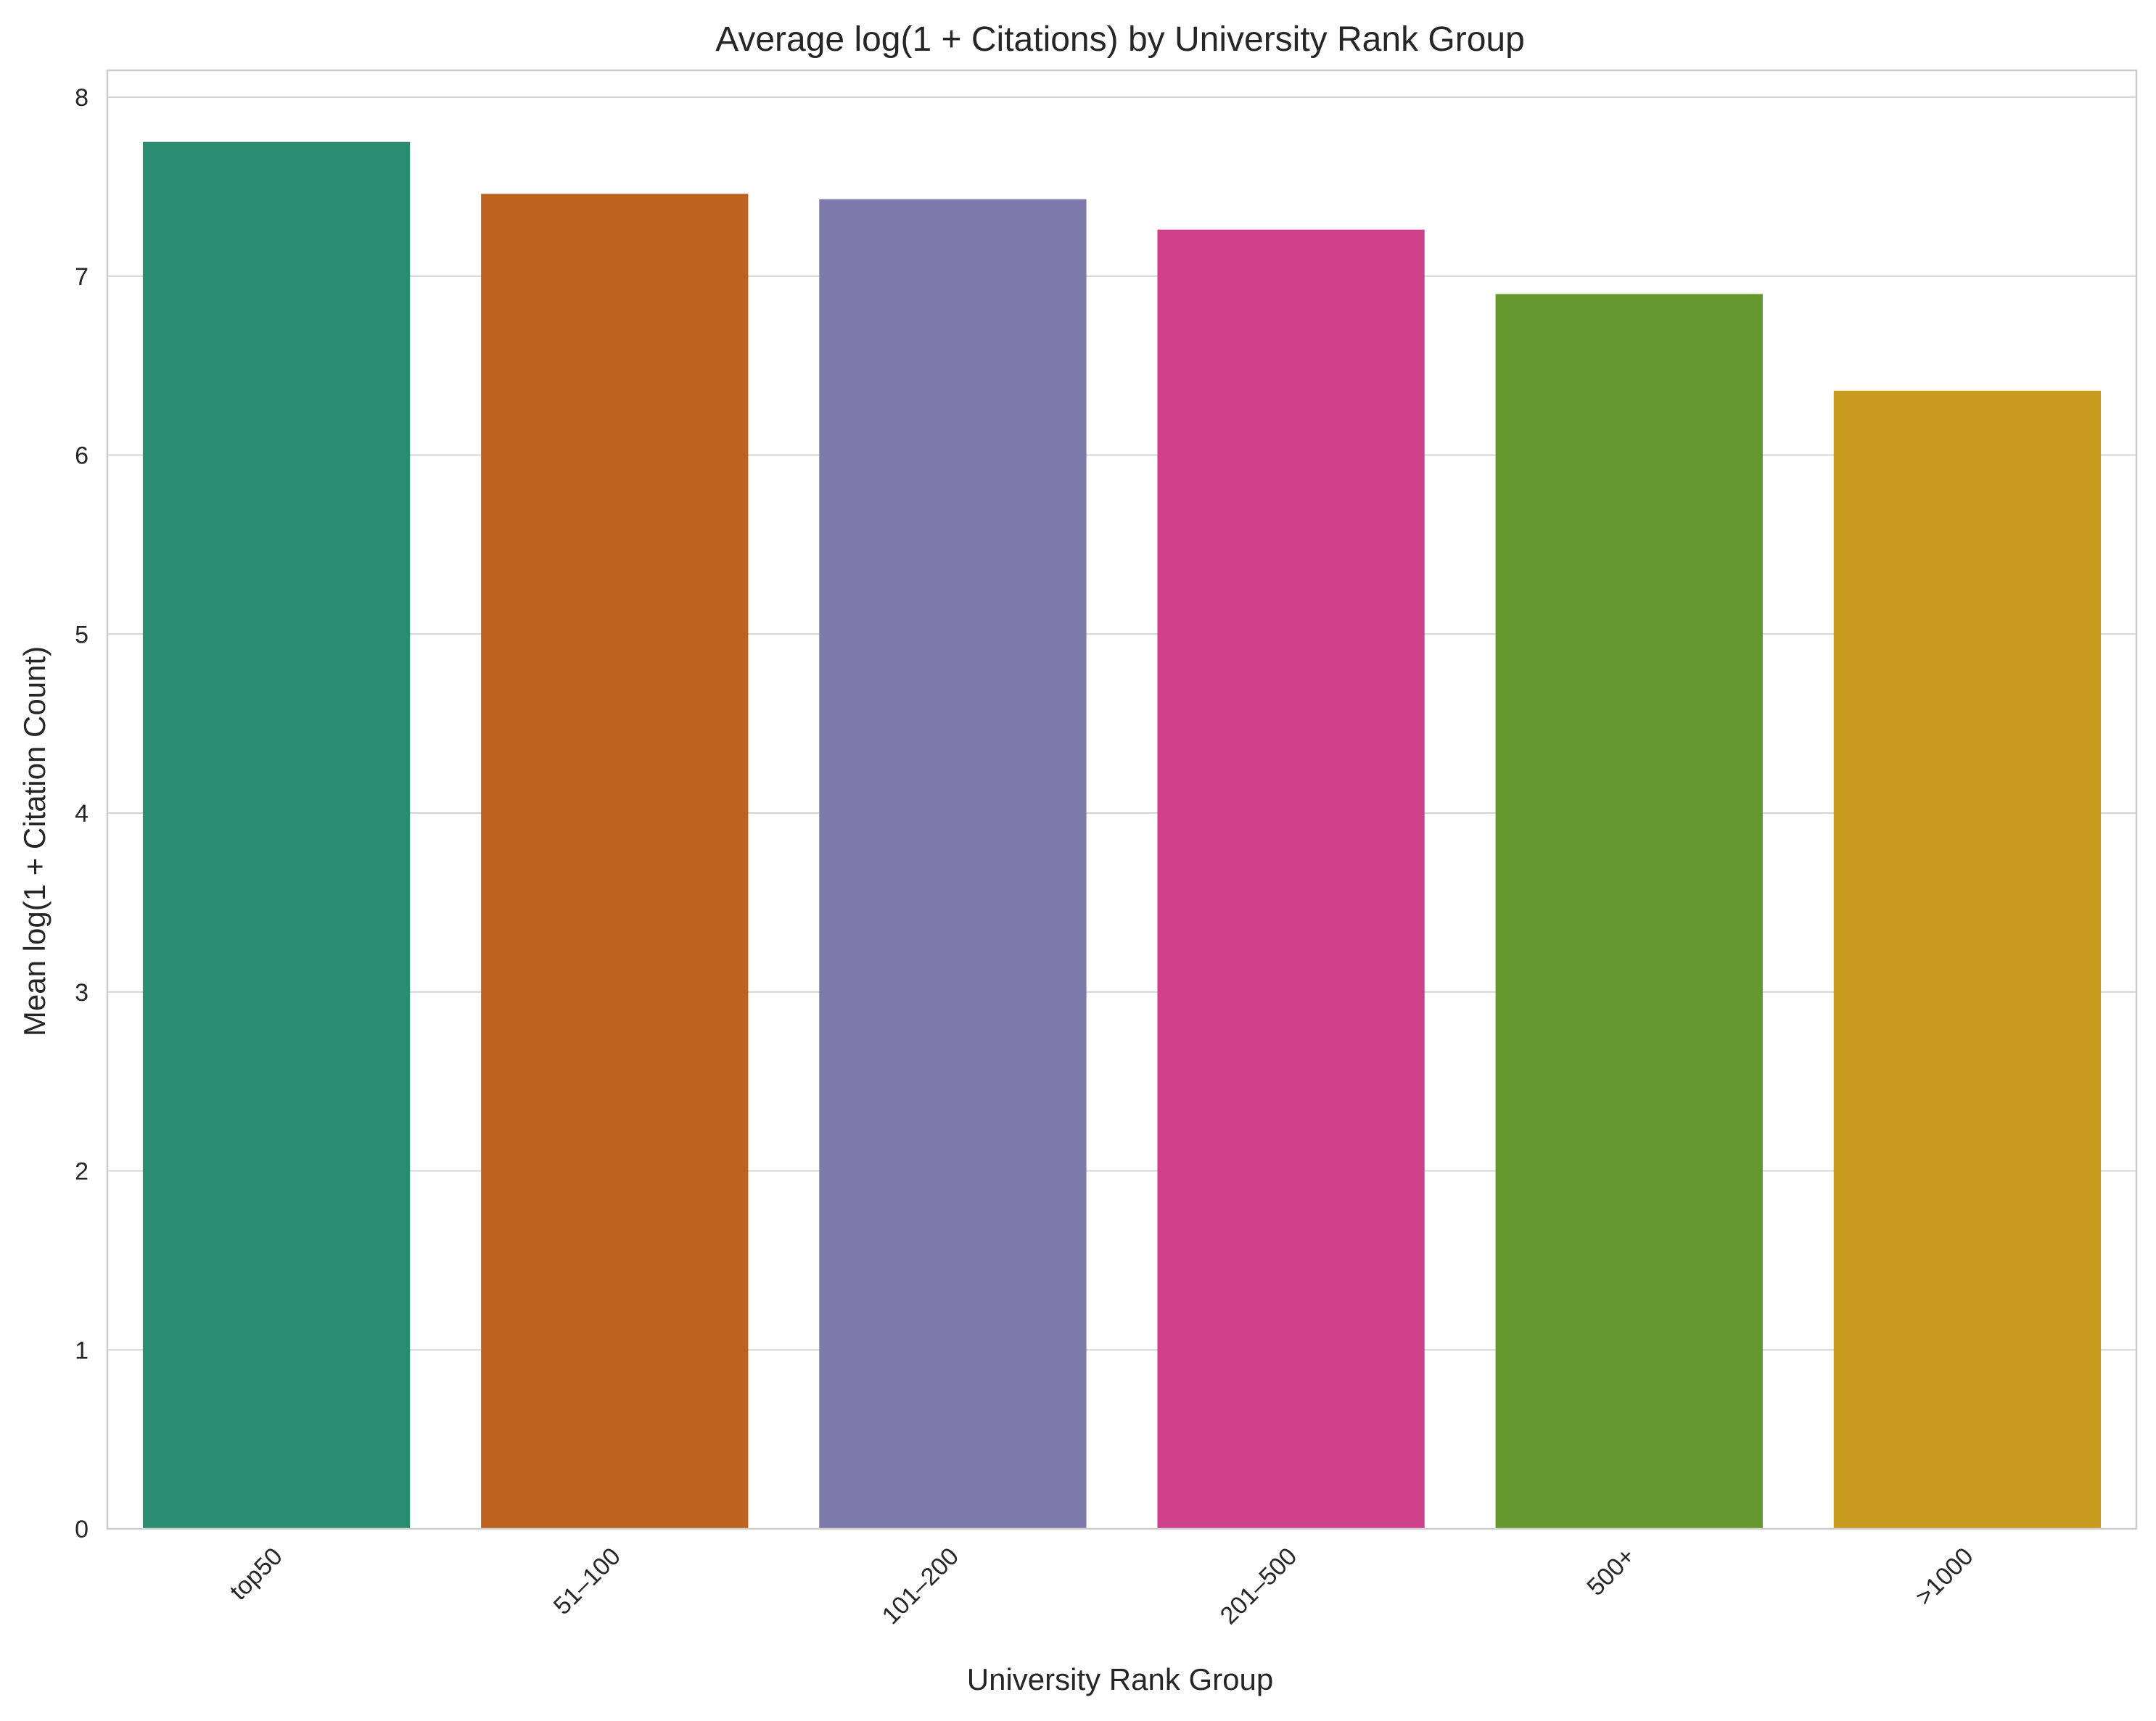 This screenshot has width=2156, height=1721. Describe the element at coordinates (82, 456) in the screenshot. I see `y-tick-label: 6` at that location.